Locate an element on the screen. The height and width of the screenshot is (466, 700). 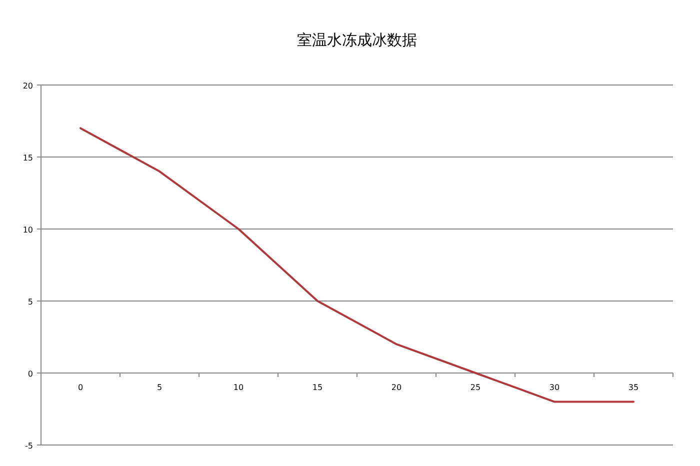
y-tick-label: 20 is located at coordinates (27, 86).